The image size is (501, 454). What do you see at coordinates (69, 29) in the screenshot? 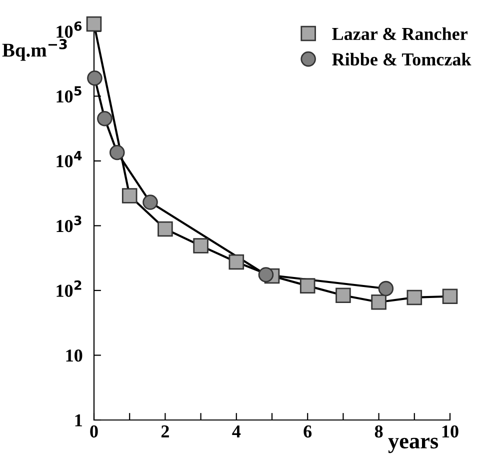
I see `y-tick-label: 10$^{6}$` at bounding box center [69, 29].